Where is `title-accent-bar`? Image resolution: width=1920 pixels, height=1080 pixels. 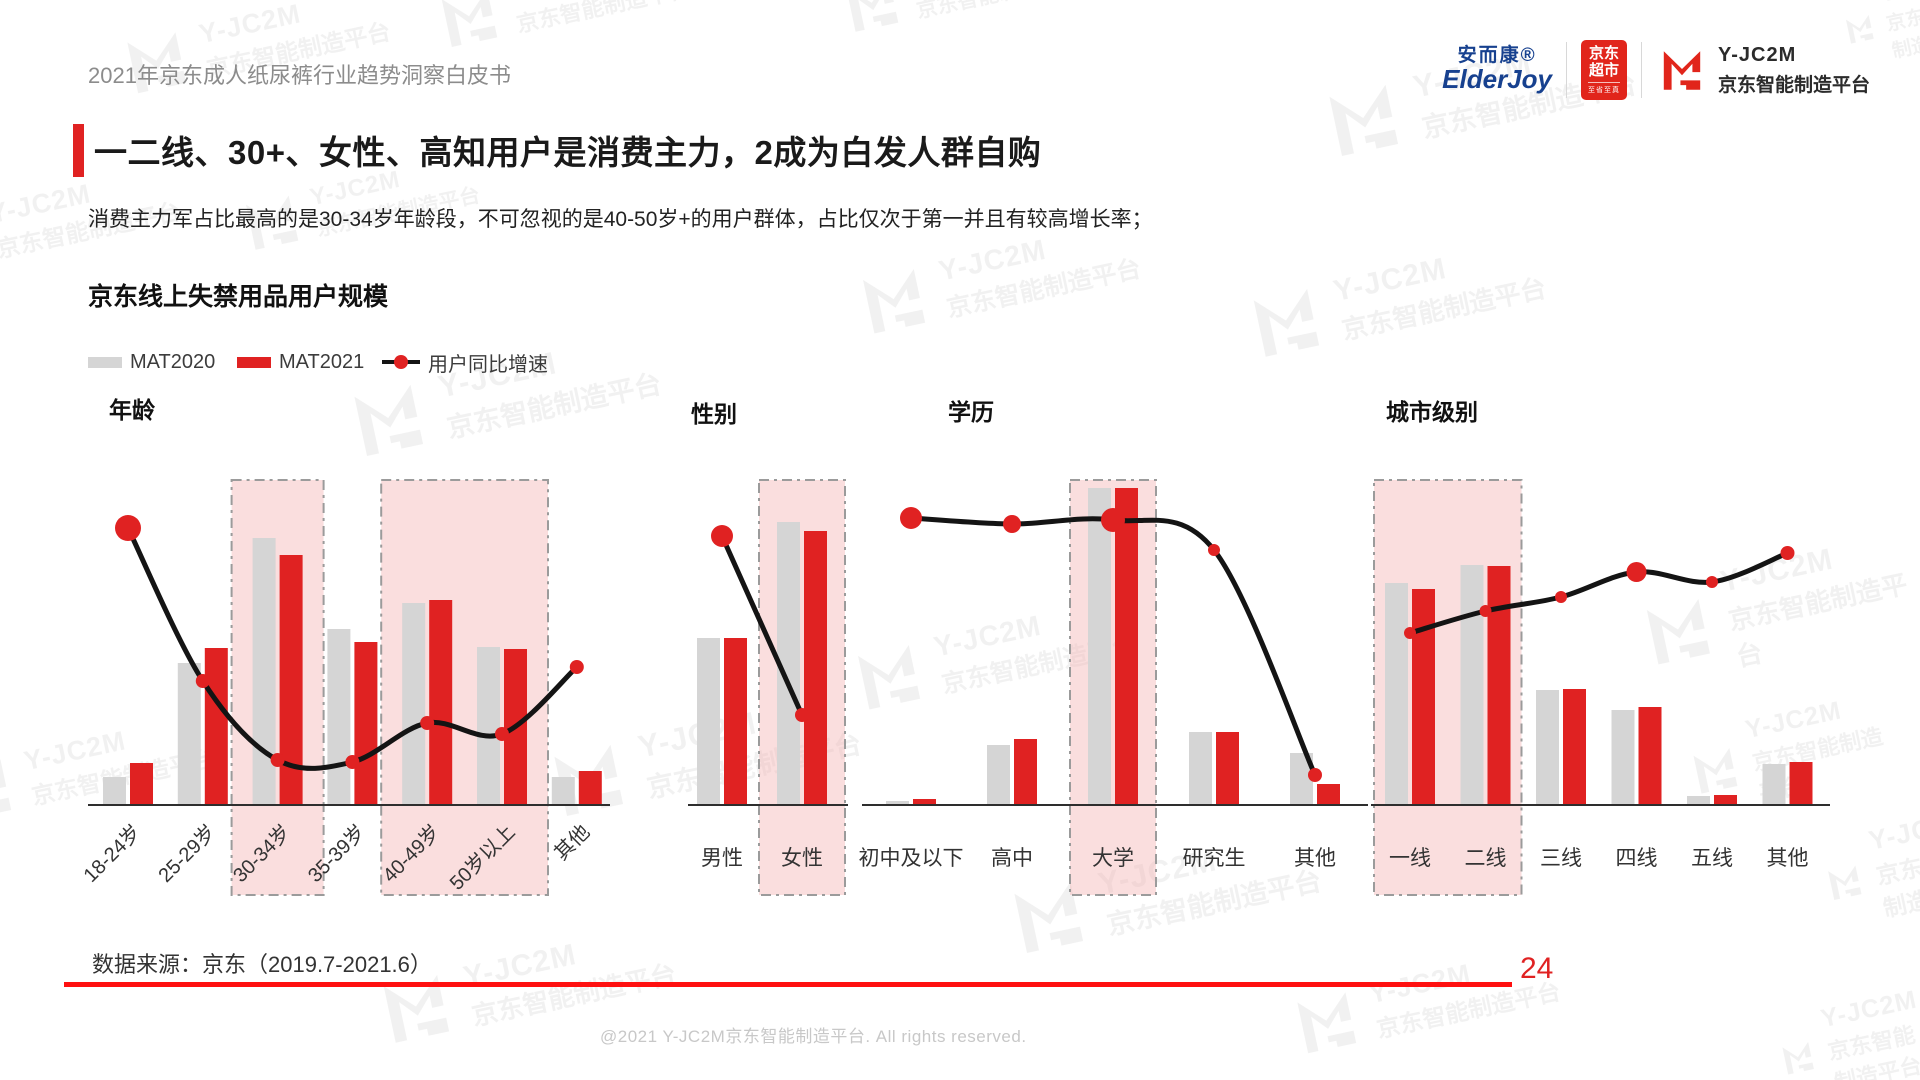
title-accent-bar is located at coordinates (78, 150).